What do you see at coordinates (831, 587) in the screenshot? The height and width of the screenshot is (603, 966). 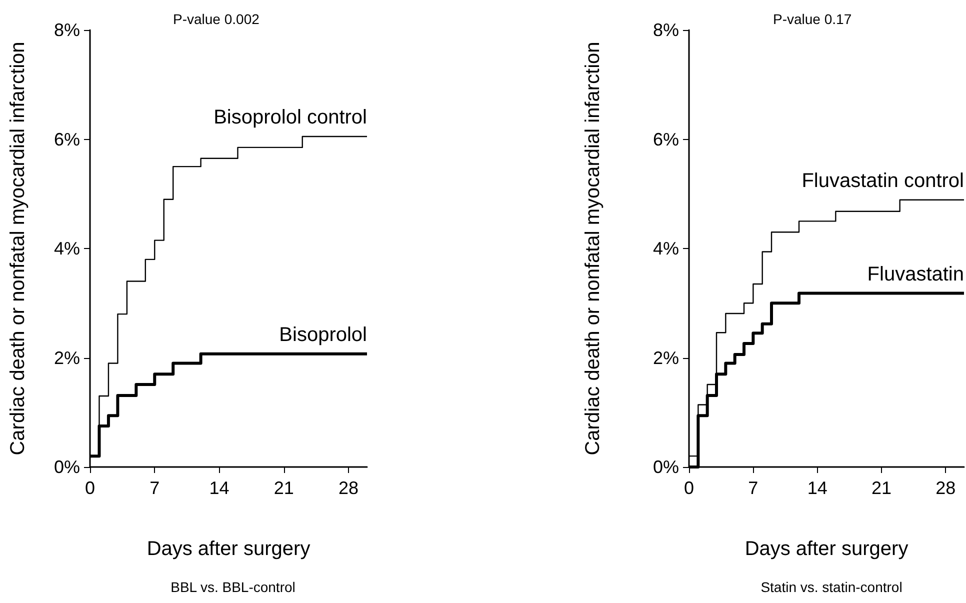 I see `text: Statin vs. statin-control` at bounding box center [831, 587].